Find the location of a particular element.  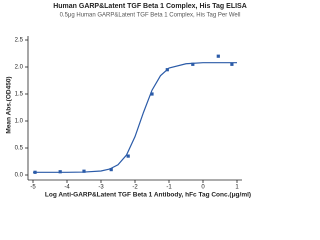

x-tick-label: -2 is located at coordinates (135, 188).